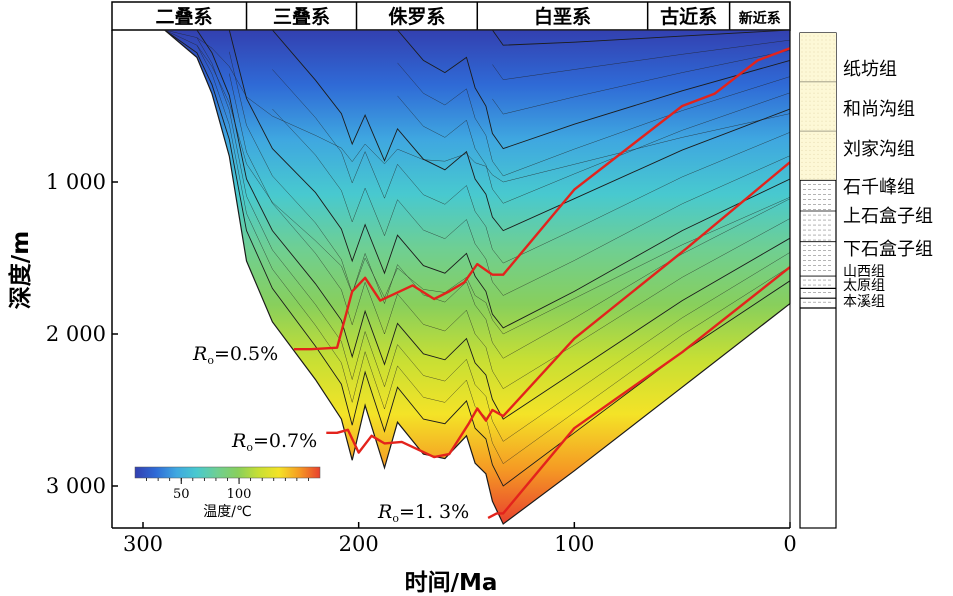 This screenshot has width=953, height=596. I want to click on period-header-frame, so click(451, 16).